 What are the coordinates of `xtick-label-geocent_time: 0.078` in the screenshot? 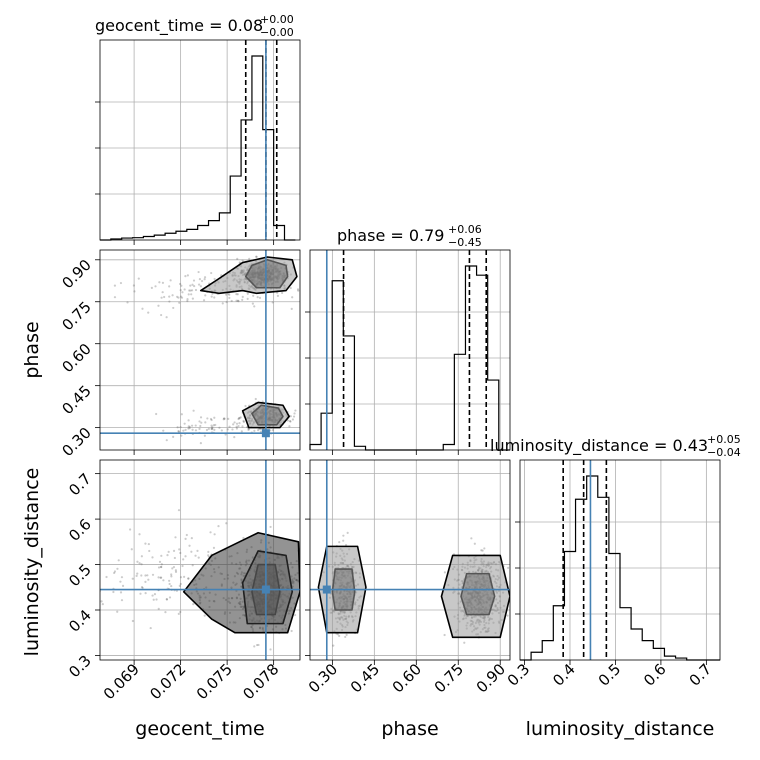 It's located at (260, 681).